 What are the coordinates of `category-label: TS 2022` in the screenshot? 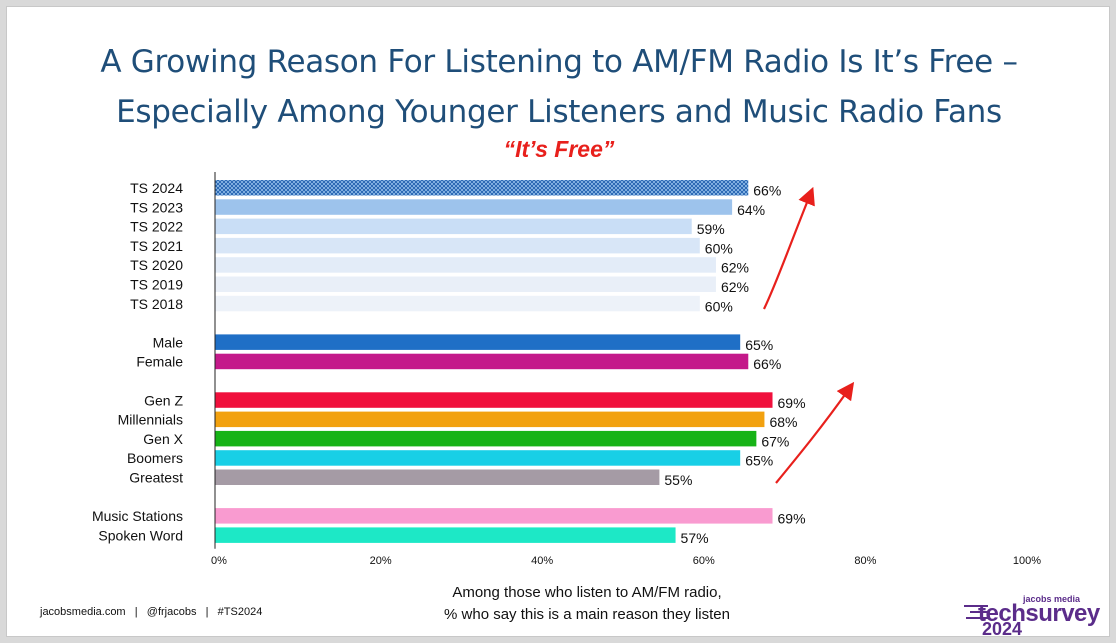 It's located at (156, 227).